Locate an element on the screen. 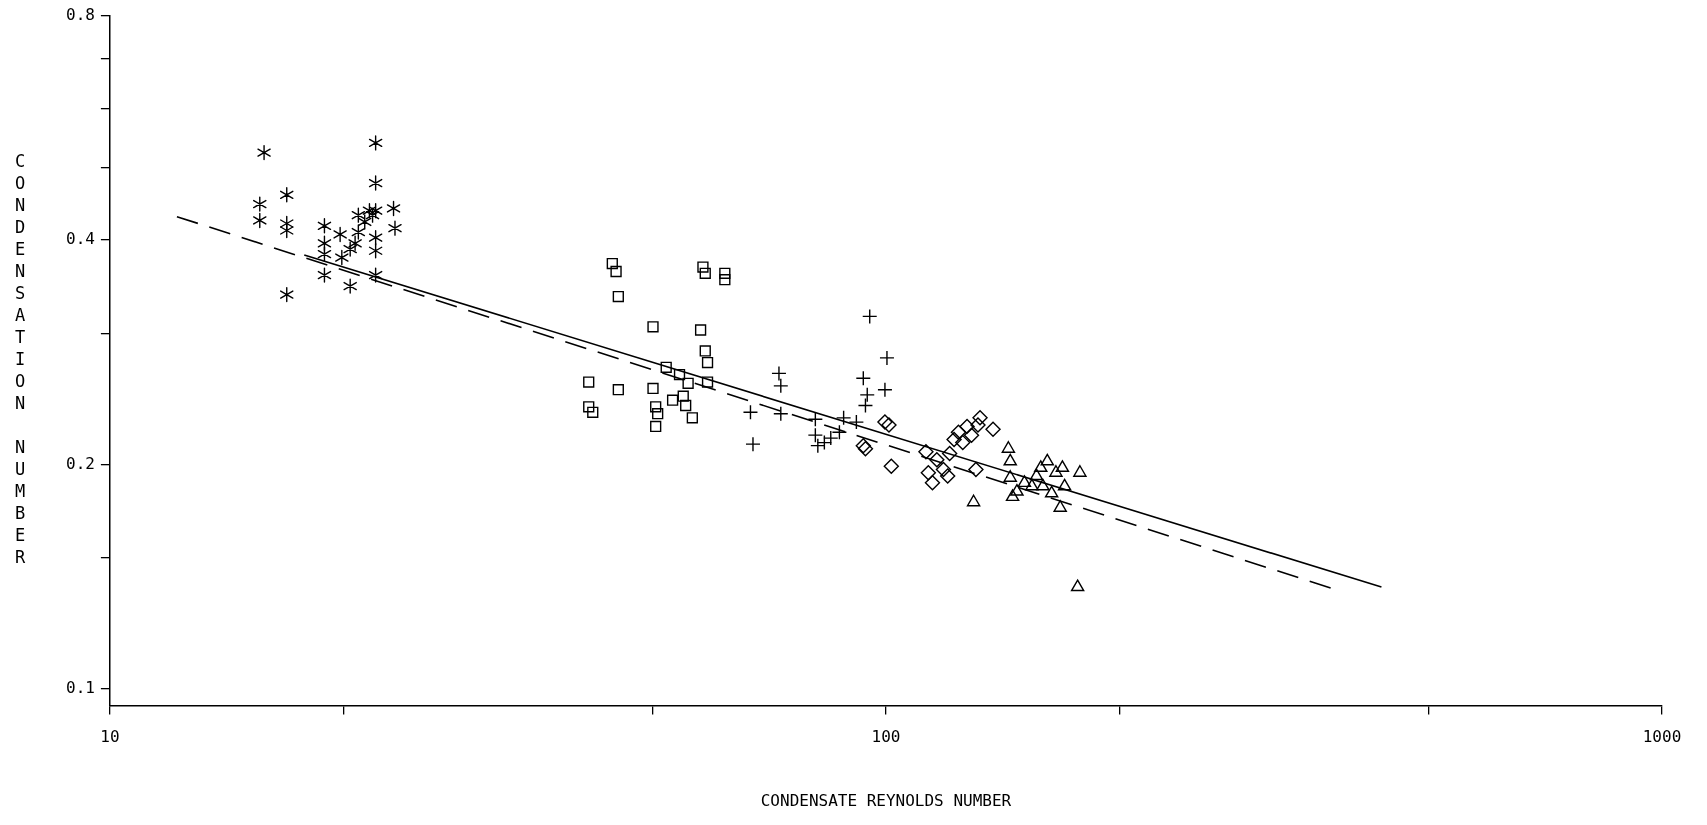 Image resolution: width=1707 pixels, height=825 pixels. y-tick-label: 0.1 is located at coordinates (80, 688).